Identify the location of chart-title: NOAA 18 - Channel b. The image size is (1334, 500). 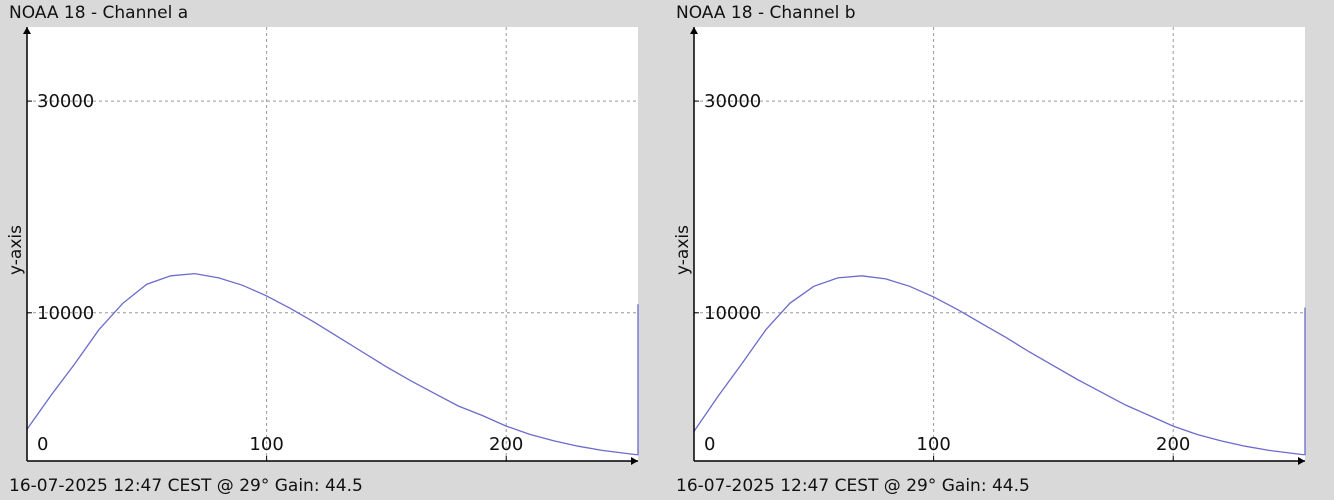
(766, 13).